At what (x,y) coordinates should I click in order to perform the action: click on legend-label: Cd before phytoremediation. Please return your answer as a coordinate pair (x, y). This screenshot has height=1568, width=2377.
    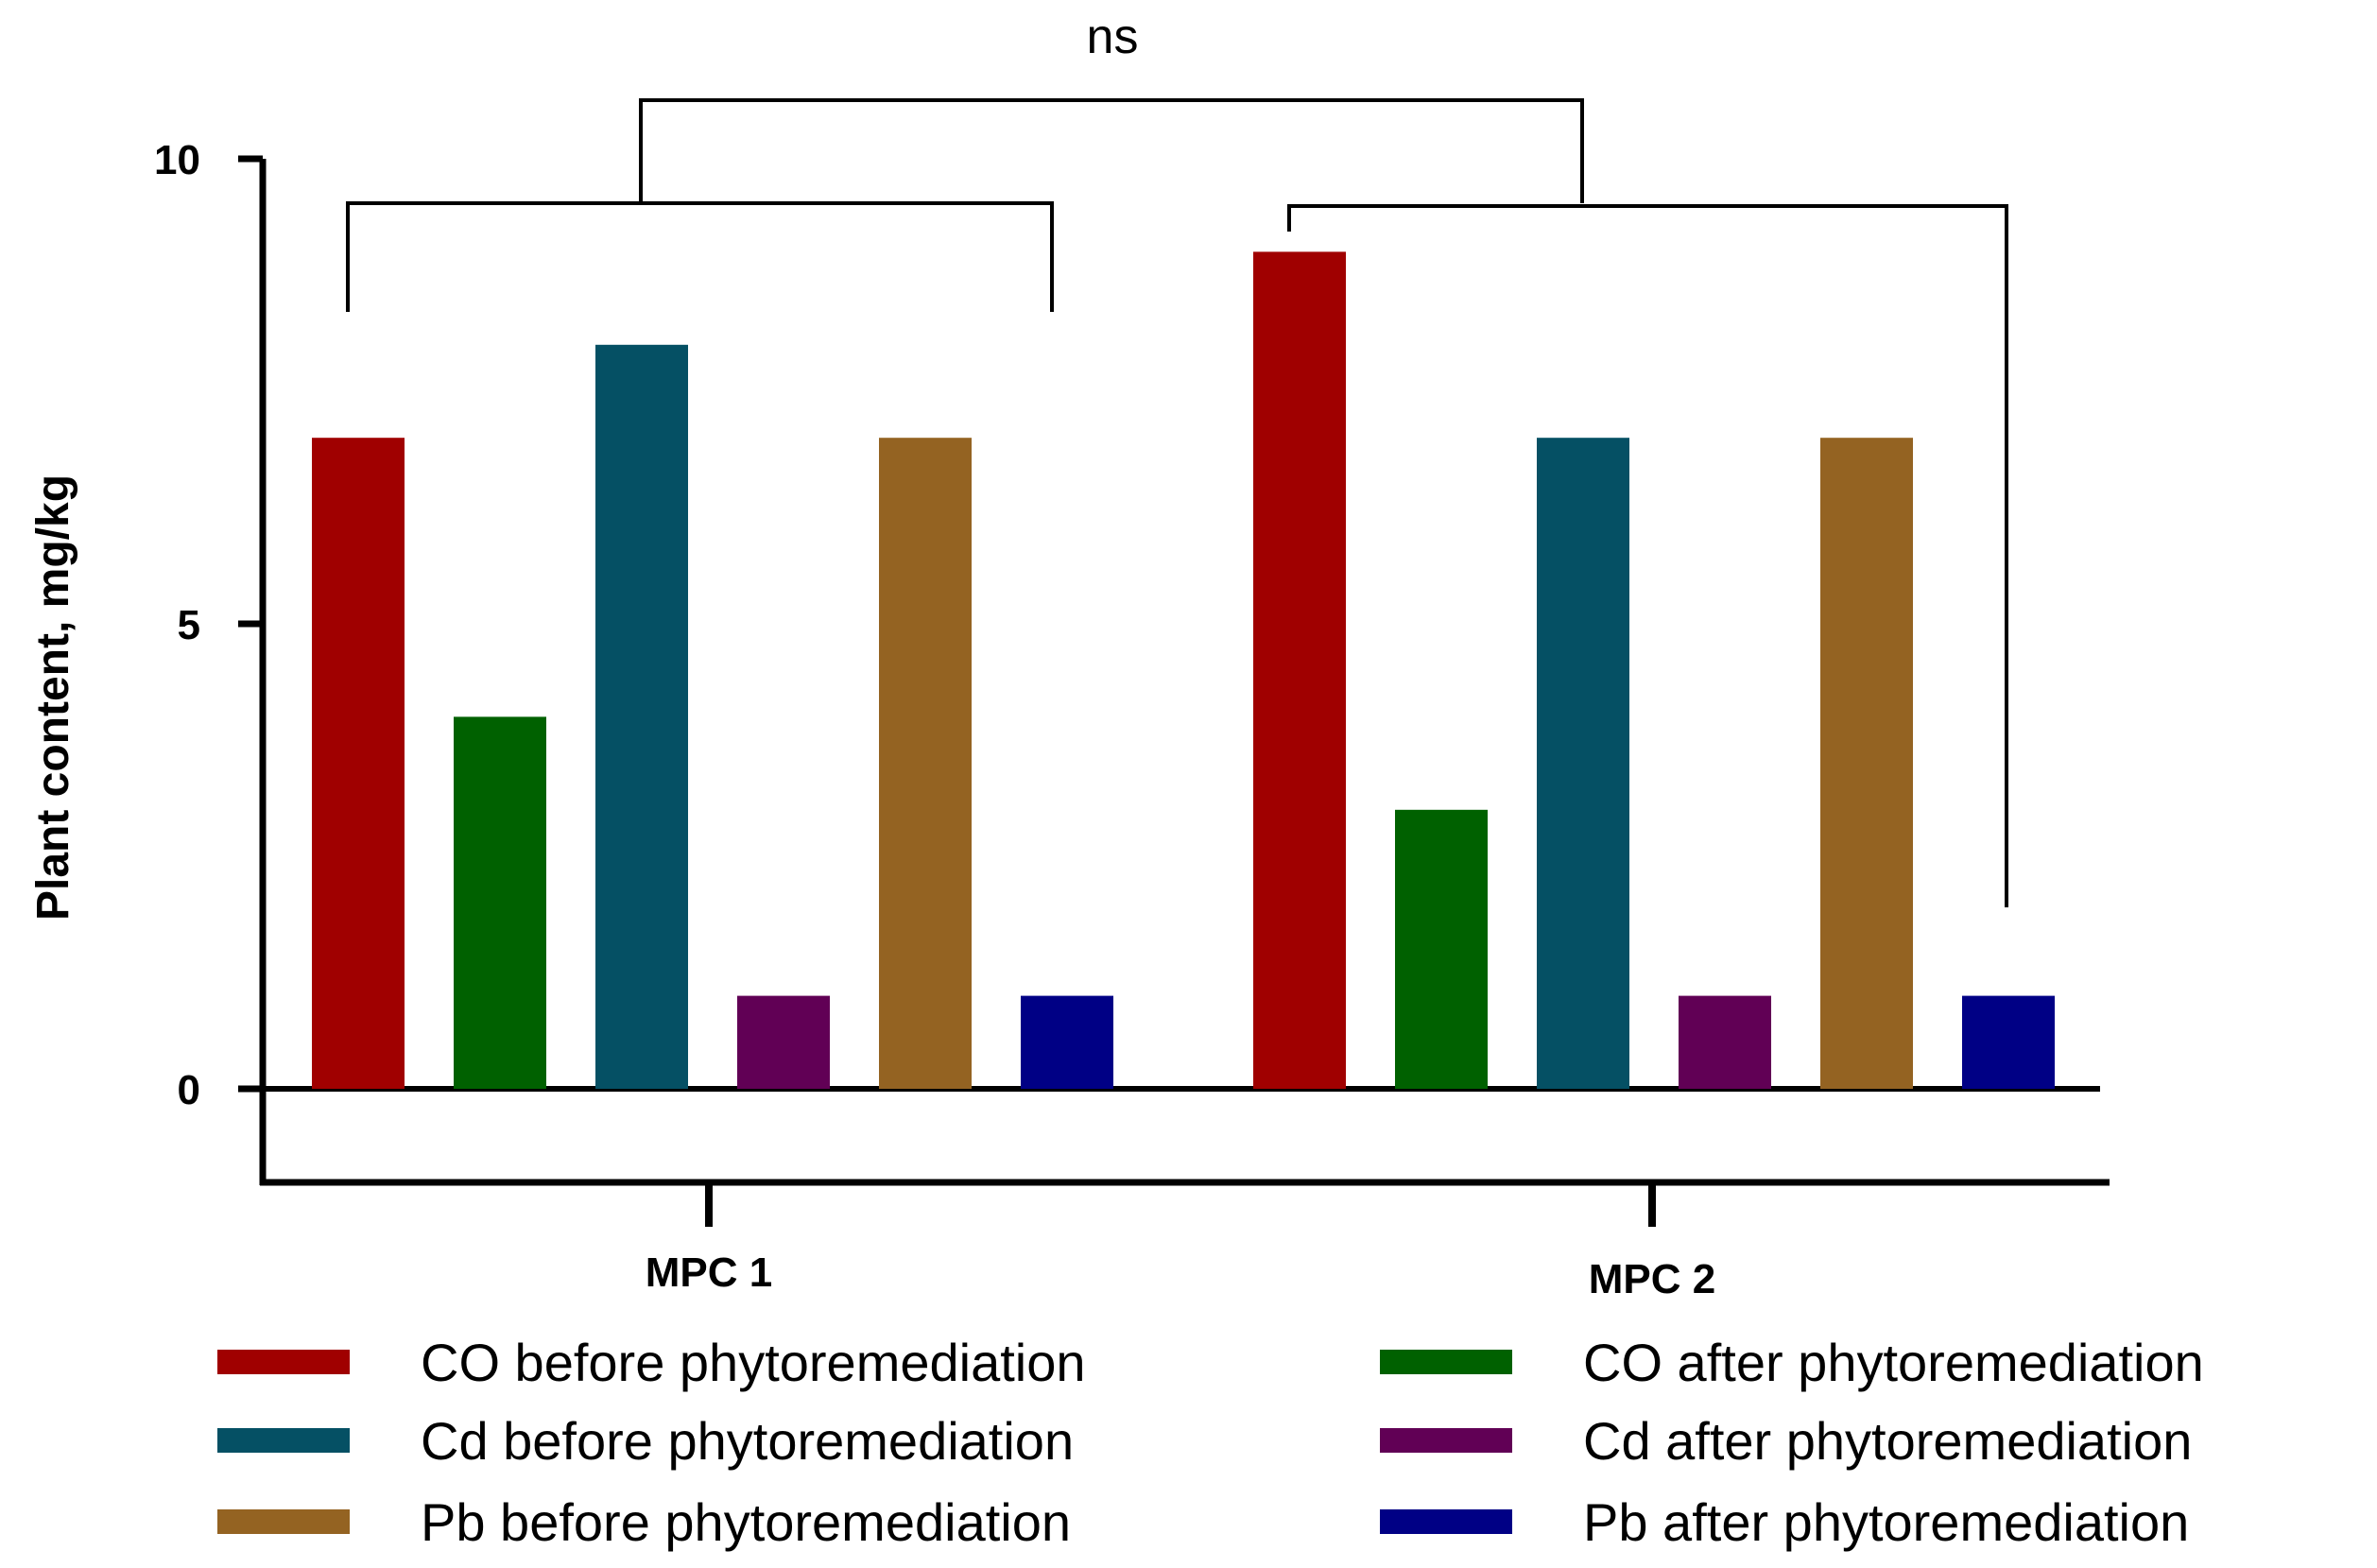
    Looking at the image, I should click on (747, 1441).